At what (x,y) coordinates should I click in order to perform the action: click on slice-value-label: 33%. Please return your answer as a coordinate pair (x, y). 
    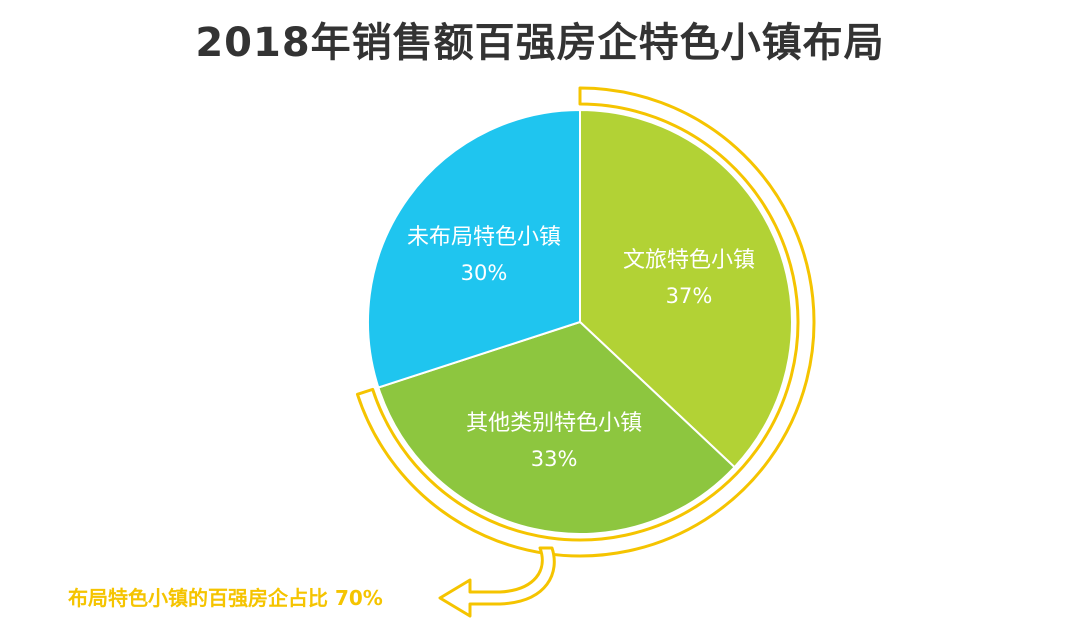
    Looking at the image, I should click on (554, 459).